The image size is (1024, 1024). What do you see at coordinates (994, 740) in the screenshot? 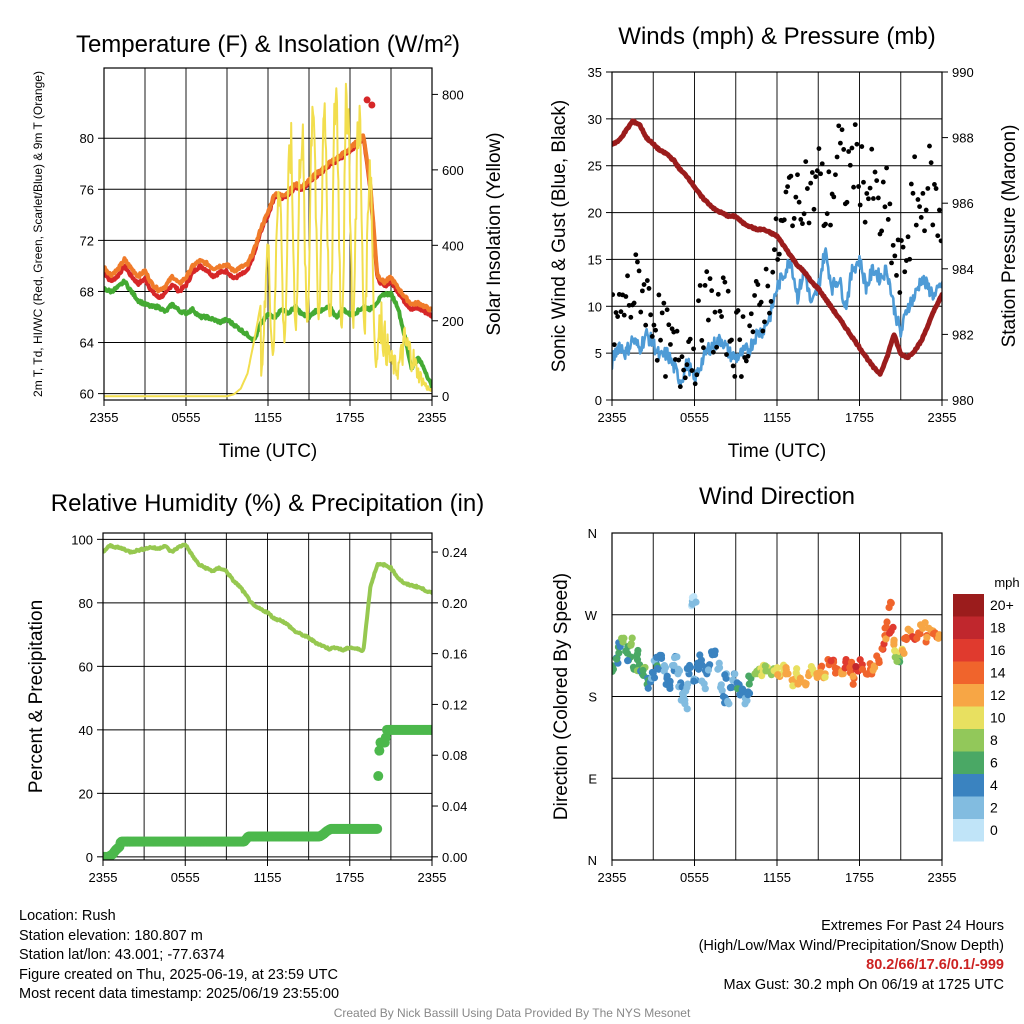
I see `speed-legend-label: 8` at bounding box center [994, 740].